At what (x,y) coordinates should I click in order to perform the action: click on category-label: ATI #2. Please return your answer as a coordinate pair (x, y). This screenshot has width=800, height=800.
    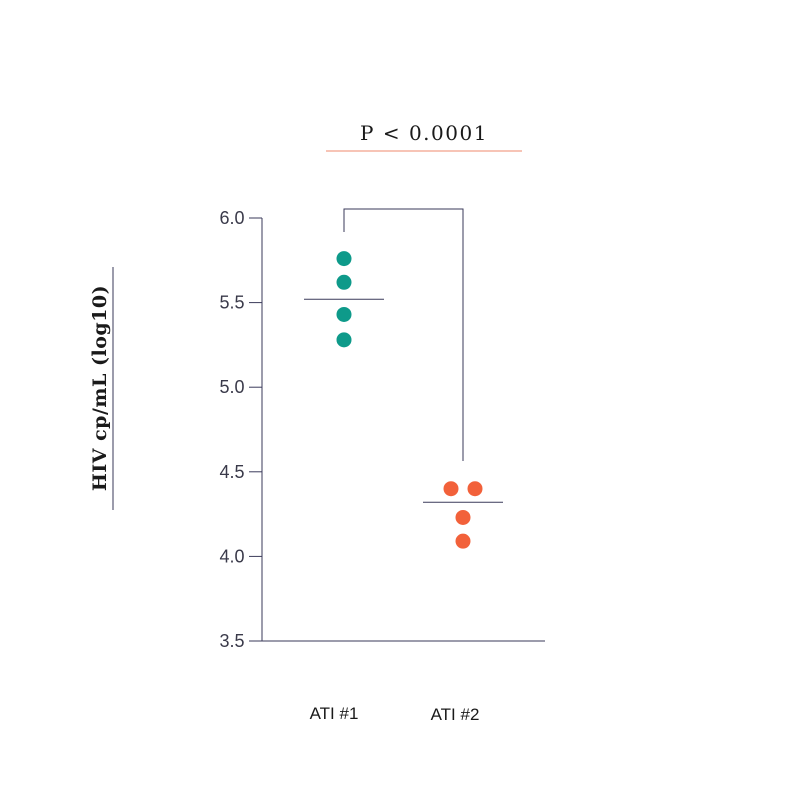
    Looking at the image, I should click on (455, 714).